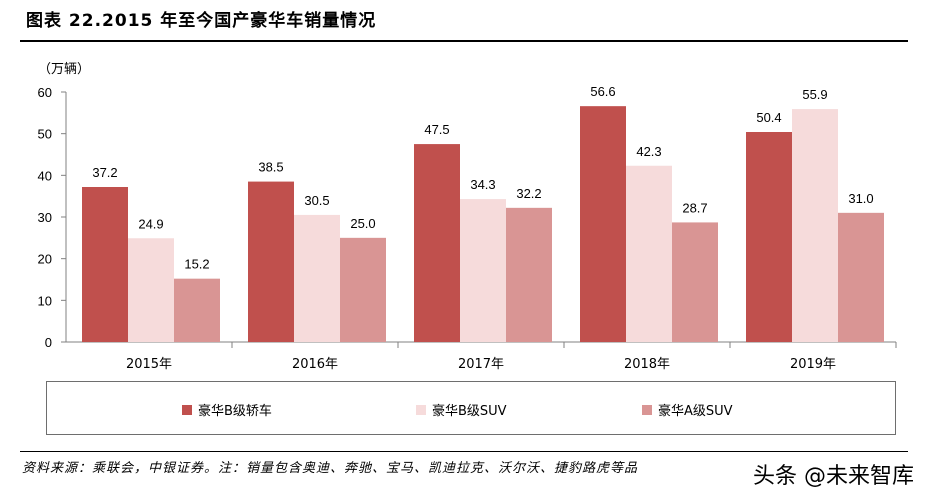  What do you see at coordinates (149, 364) in the screenshot?
I see `x-tick-label: 2015年` at bounding box center [149, 364].